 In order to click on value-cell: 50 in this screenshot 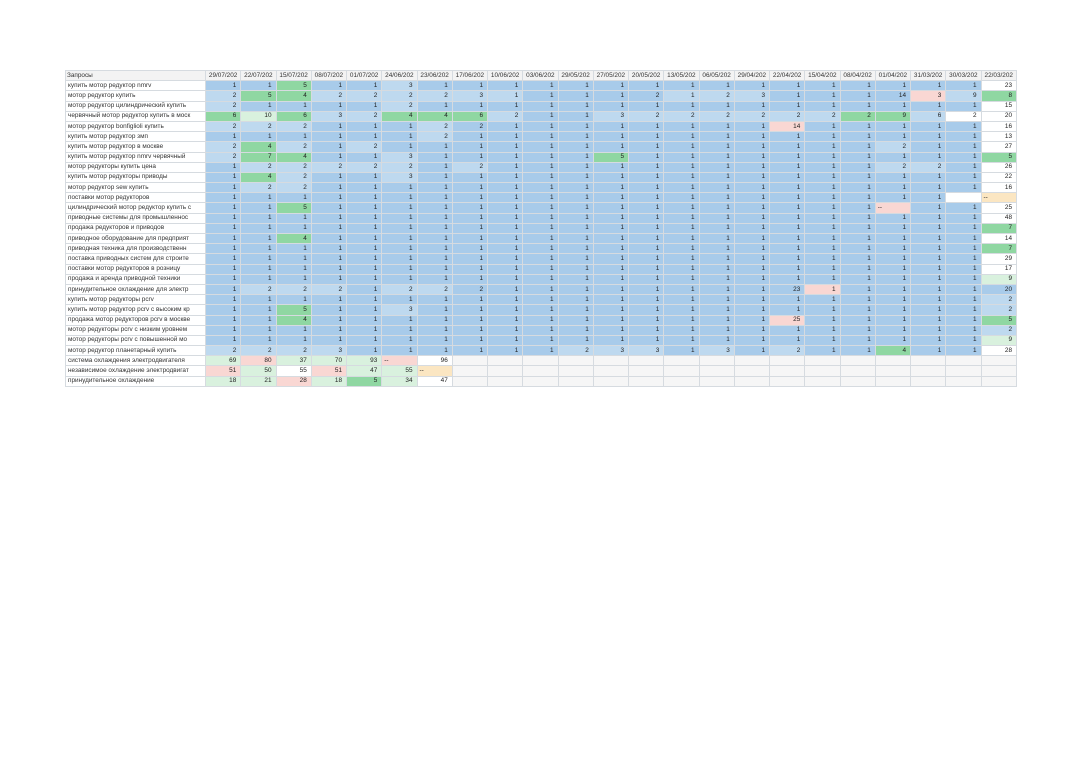, I will do `click(258, 371)`.